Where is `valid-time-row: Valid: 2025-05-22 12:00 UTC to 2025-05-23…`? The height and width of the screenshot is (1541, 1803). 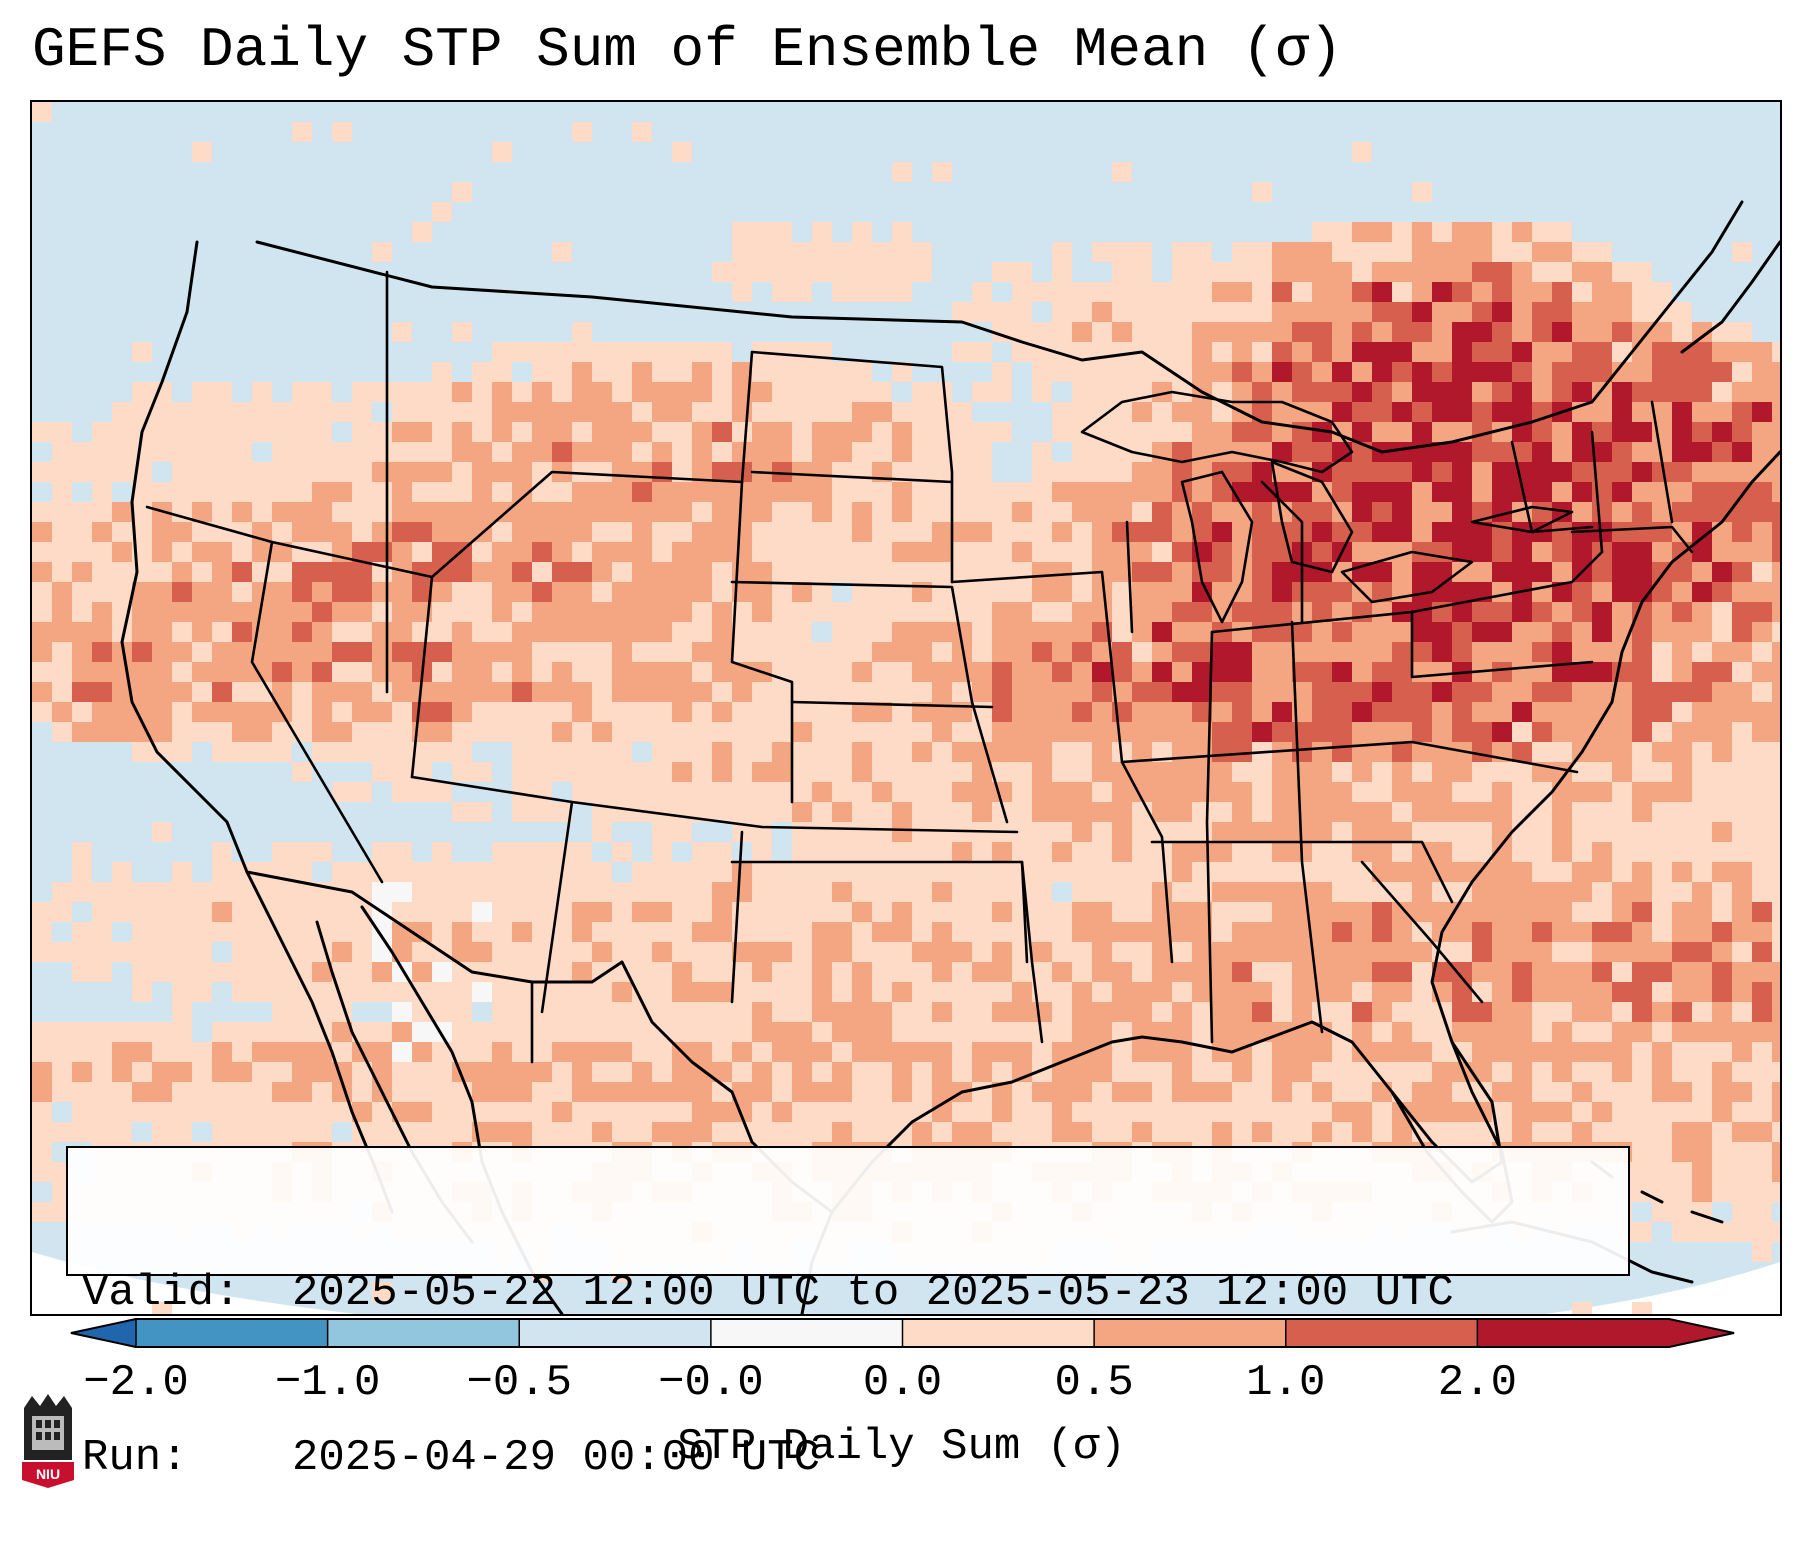 valid-time-row: Valid: 2025-05-22 12:00 UTC to 2025-05-23… is located at coordinates (848, 1293).